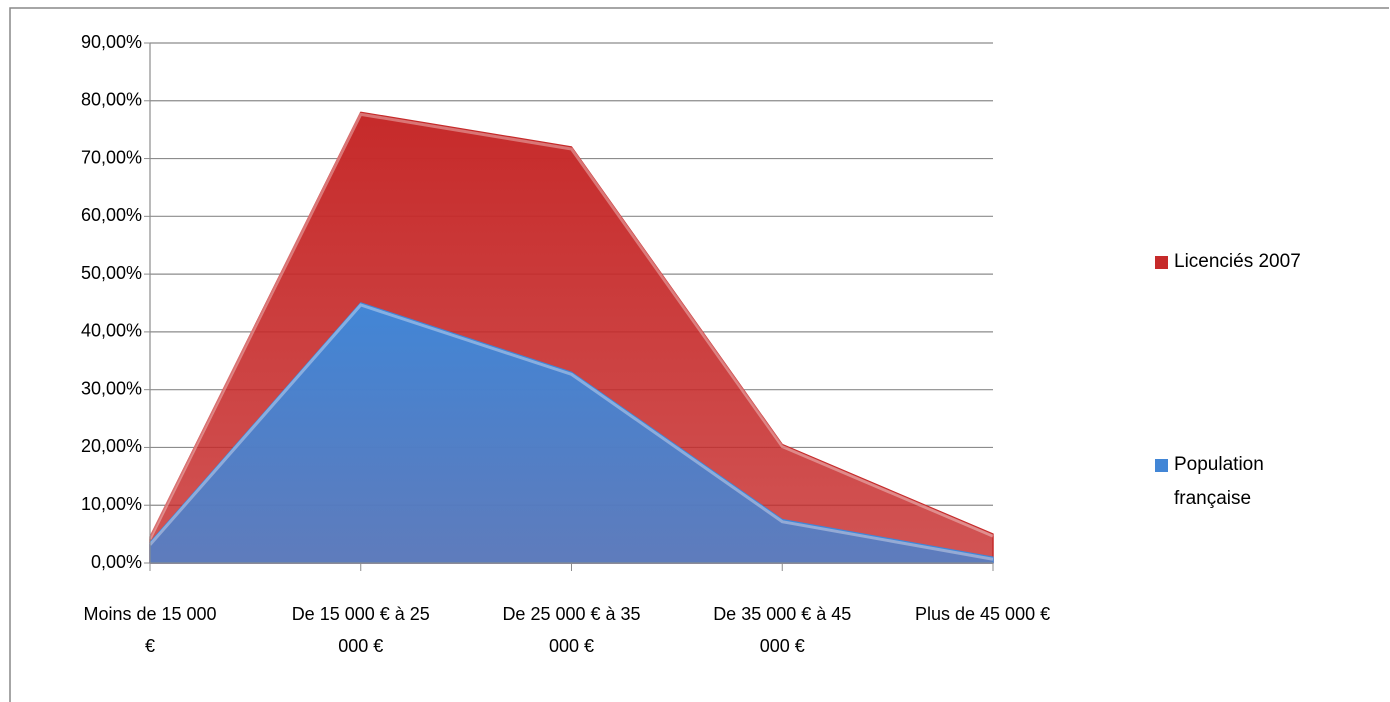 This screenshot has width=1390, height=702. What do you see at coordinates (111, 446) in the screenshot?
I see `y-tick-label: 20,00%` at bounding box center [111, 446].